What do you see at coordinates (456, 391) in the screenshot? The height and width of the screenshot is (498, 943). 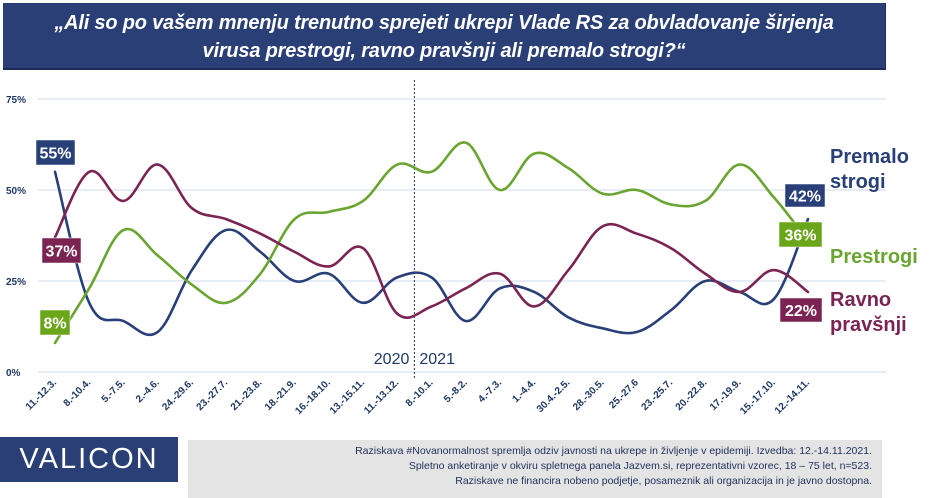 I see `x-tick-label: 5.-8.2.` at bounding box center [456, 391].